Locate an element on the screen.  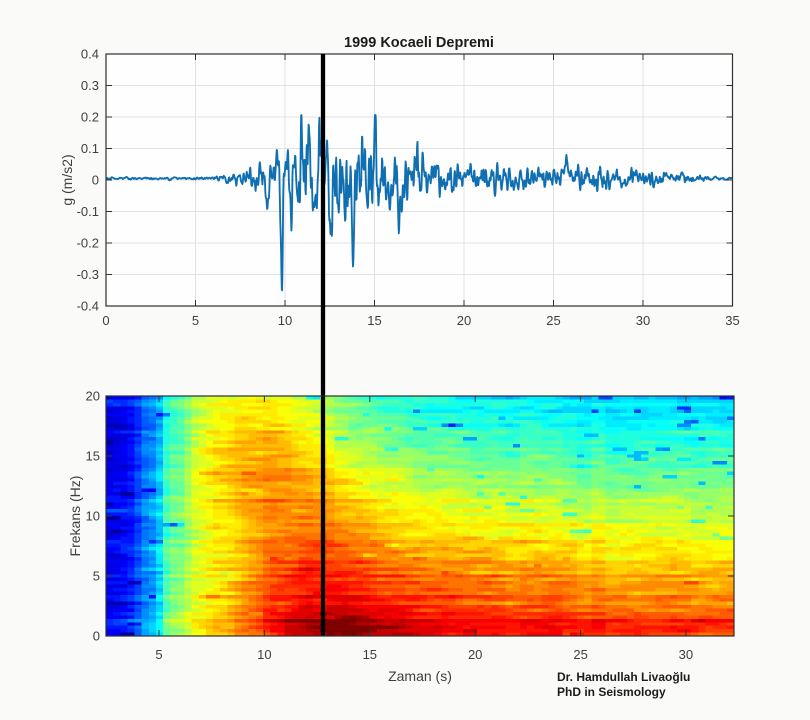
svg-text: Dr. Hamdullah Livaoğlu is located at coordinates (623, 677).